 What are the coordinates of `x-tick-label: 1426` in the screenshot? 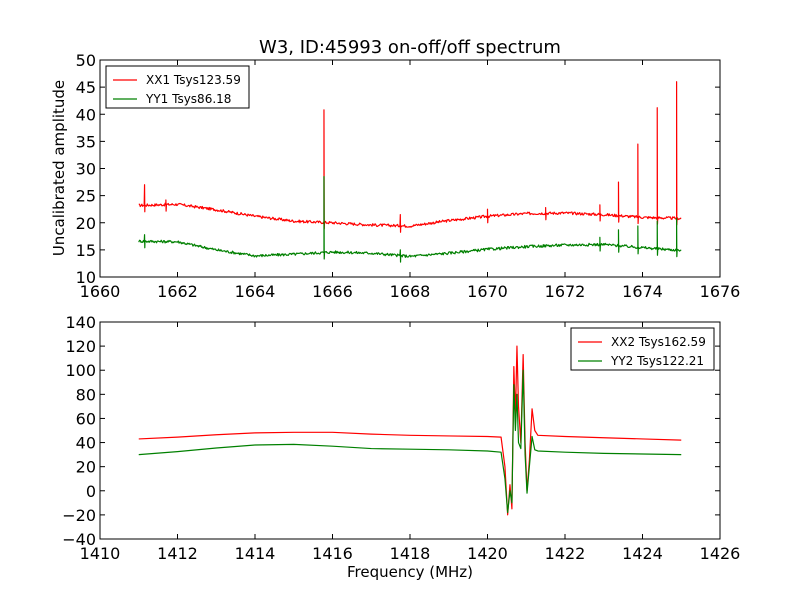 It's located at (720, 553).